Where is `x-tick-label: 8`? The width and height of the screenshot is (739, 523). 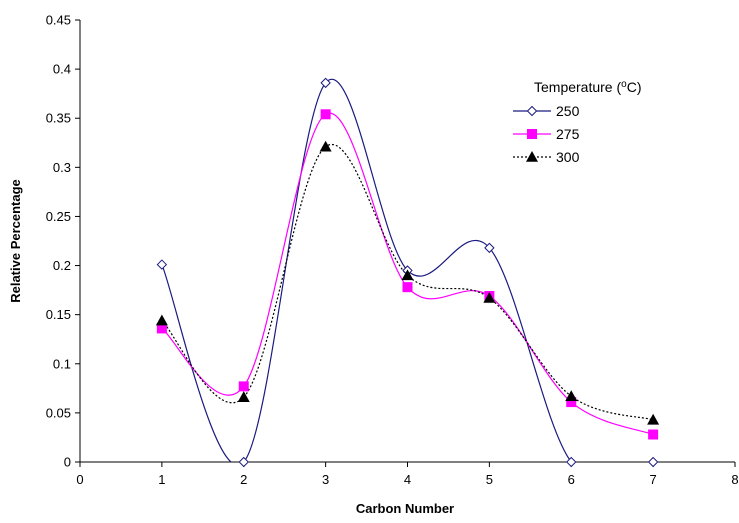 x-tick-label: 8 is located at coordinates (734, 479).